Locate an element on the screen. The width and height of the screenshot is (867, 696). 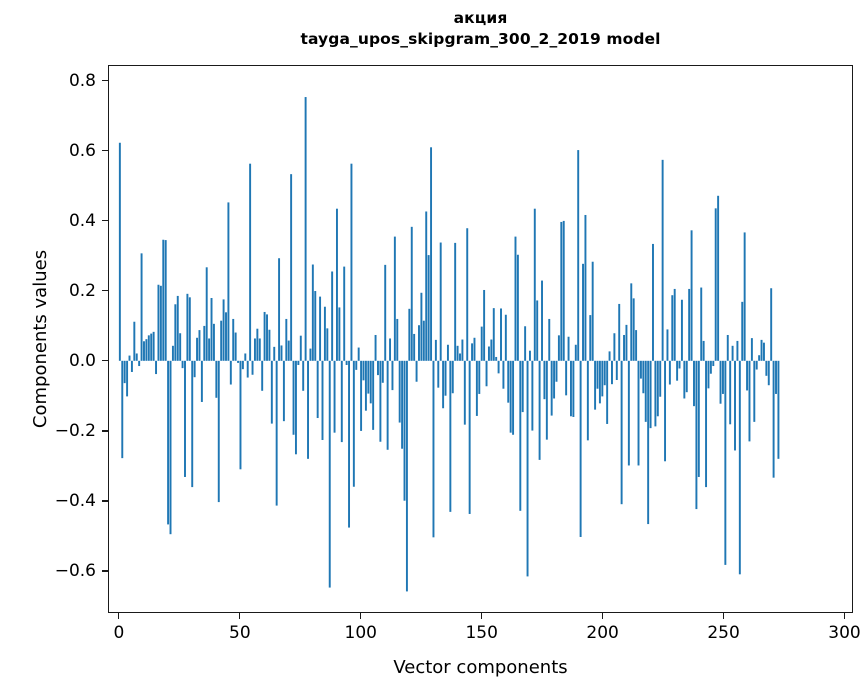
y-tick-label: 0.8 is located at coordinates (82, 80).